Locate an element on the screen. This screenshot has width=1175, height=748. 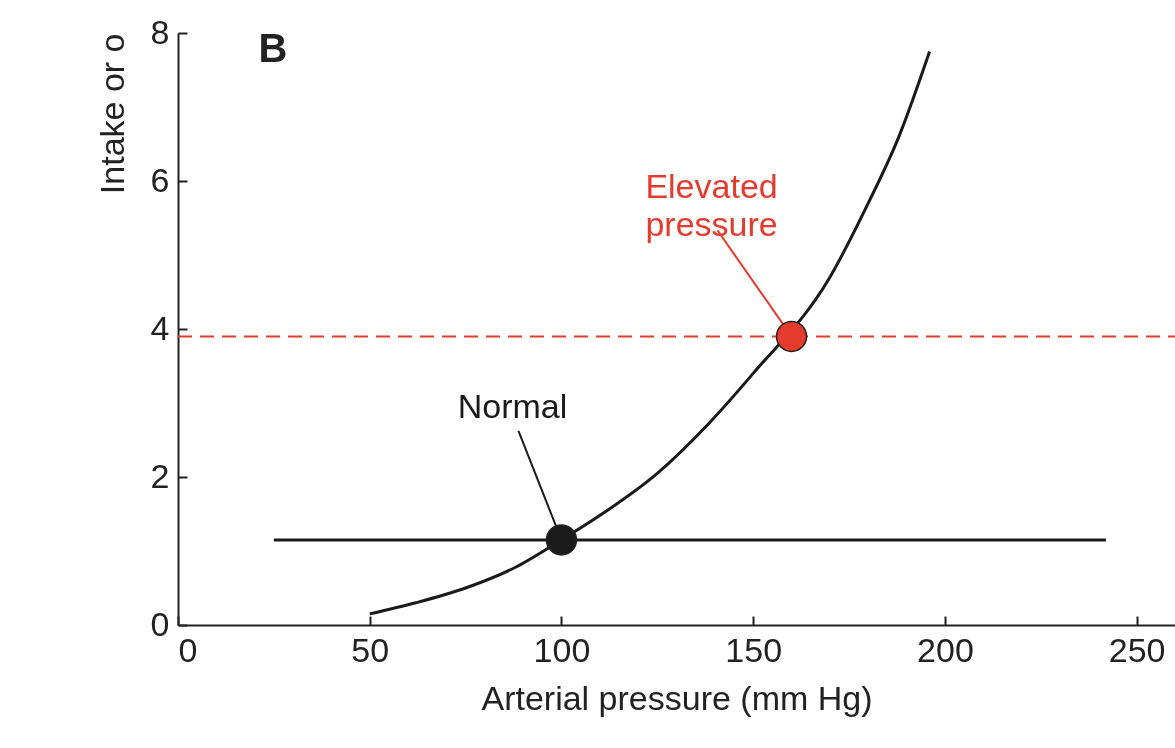
x-axis-title: Arterial pressure (mm Hg) is located at coordinates (677, 697).